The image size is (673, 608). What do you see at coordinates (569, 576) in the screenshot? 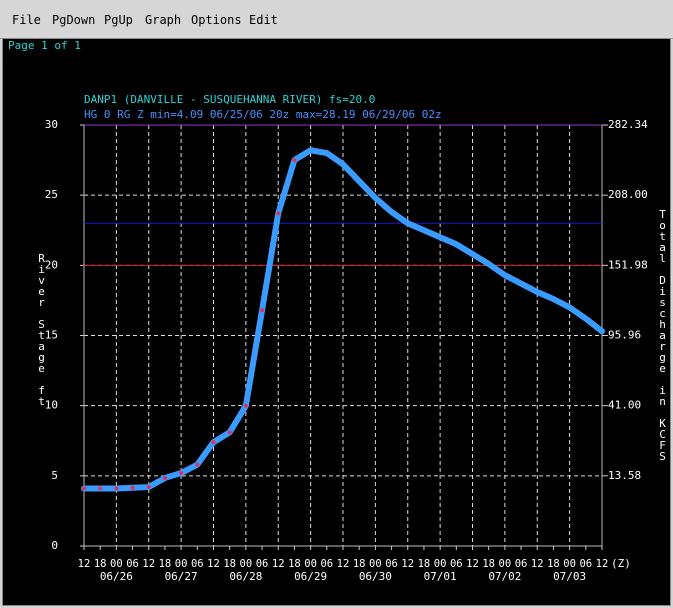
I see `date-label: 07/03` at bounding box center [569, 576].